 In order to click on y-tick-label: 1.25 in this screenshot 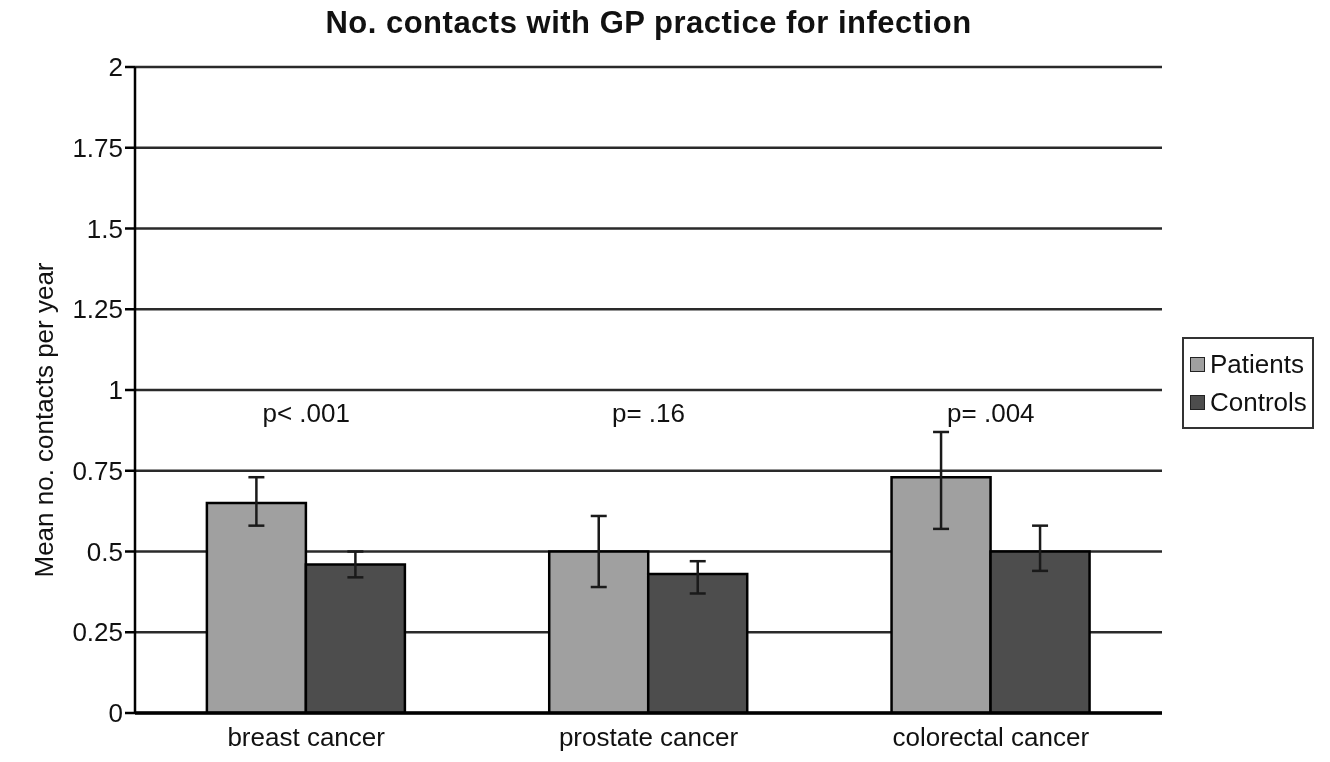, I will do `click(97, 309)`.